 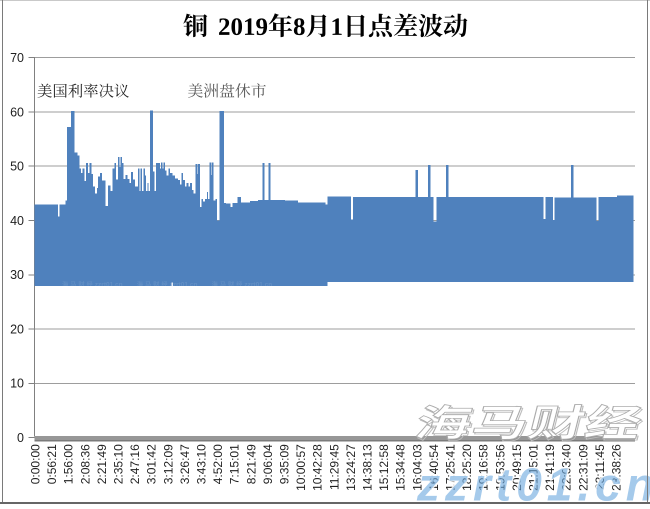 I want to click on svg-text: 3:26:47, so click(x=185, y=464).